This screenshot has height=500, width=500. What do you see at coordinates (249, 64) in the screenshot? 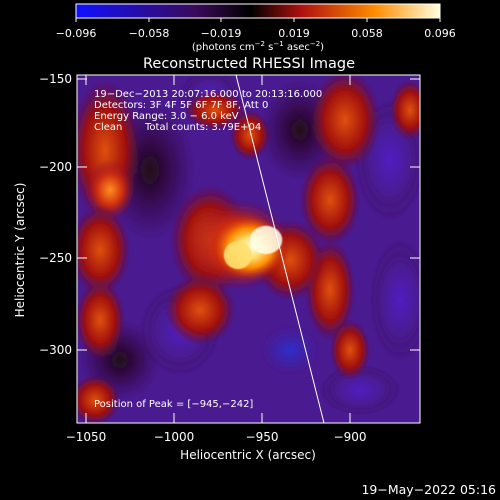
I see `plot-title: Reconstructed RHESSI Image` at bounding box center [249, 64].